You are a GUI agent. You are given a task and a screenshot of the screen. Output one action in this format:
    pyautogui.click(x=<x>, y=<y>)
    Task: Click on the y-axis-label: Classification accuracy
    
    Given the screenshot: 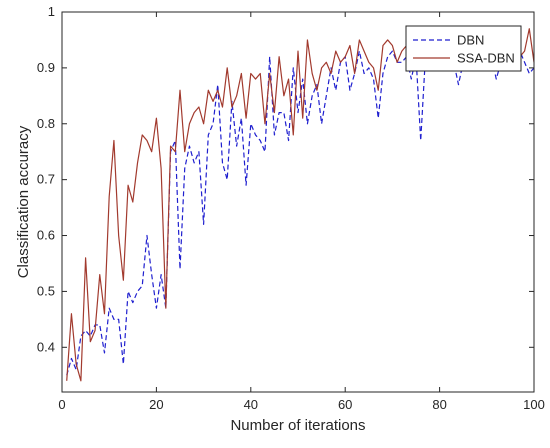 What is the action you would take?
    pyautogui.click(x=23, y=201)
    